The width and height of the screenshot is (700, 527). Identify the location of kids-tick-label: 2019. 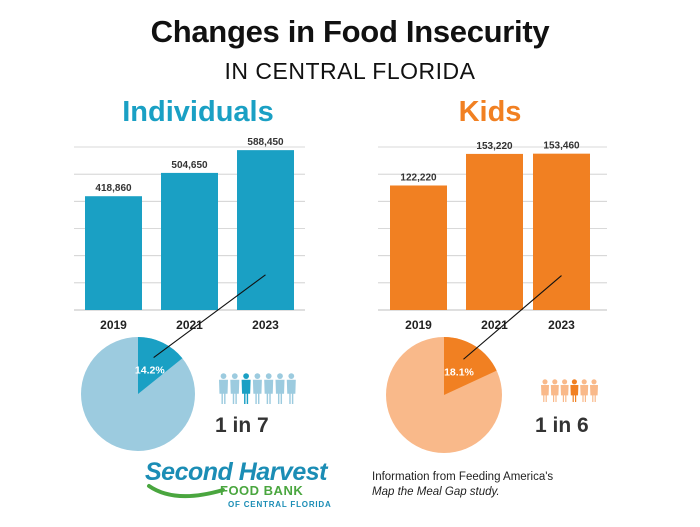
(418, 325).